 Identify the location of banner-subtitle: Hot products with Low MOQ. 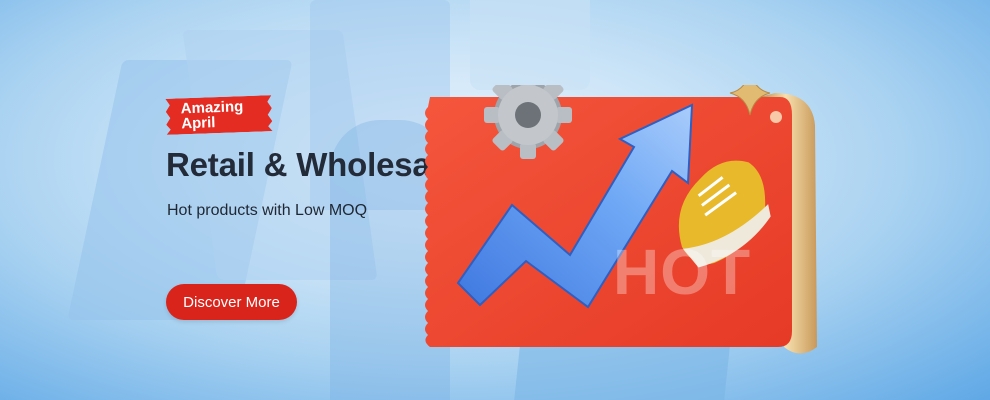
(267, 210).